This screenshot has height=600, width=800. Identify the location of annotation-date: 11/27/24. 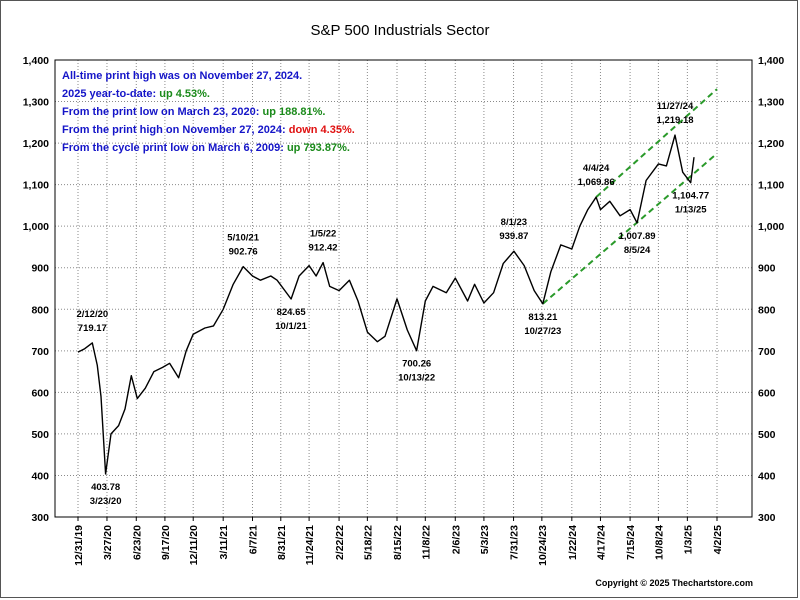
(675, 106).